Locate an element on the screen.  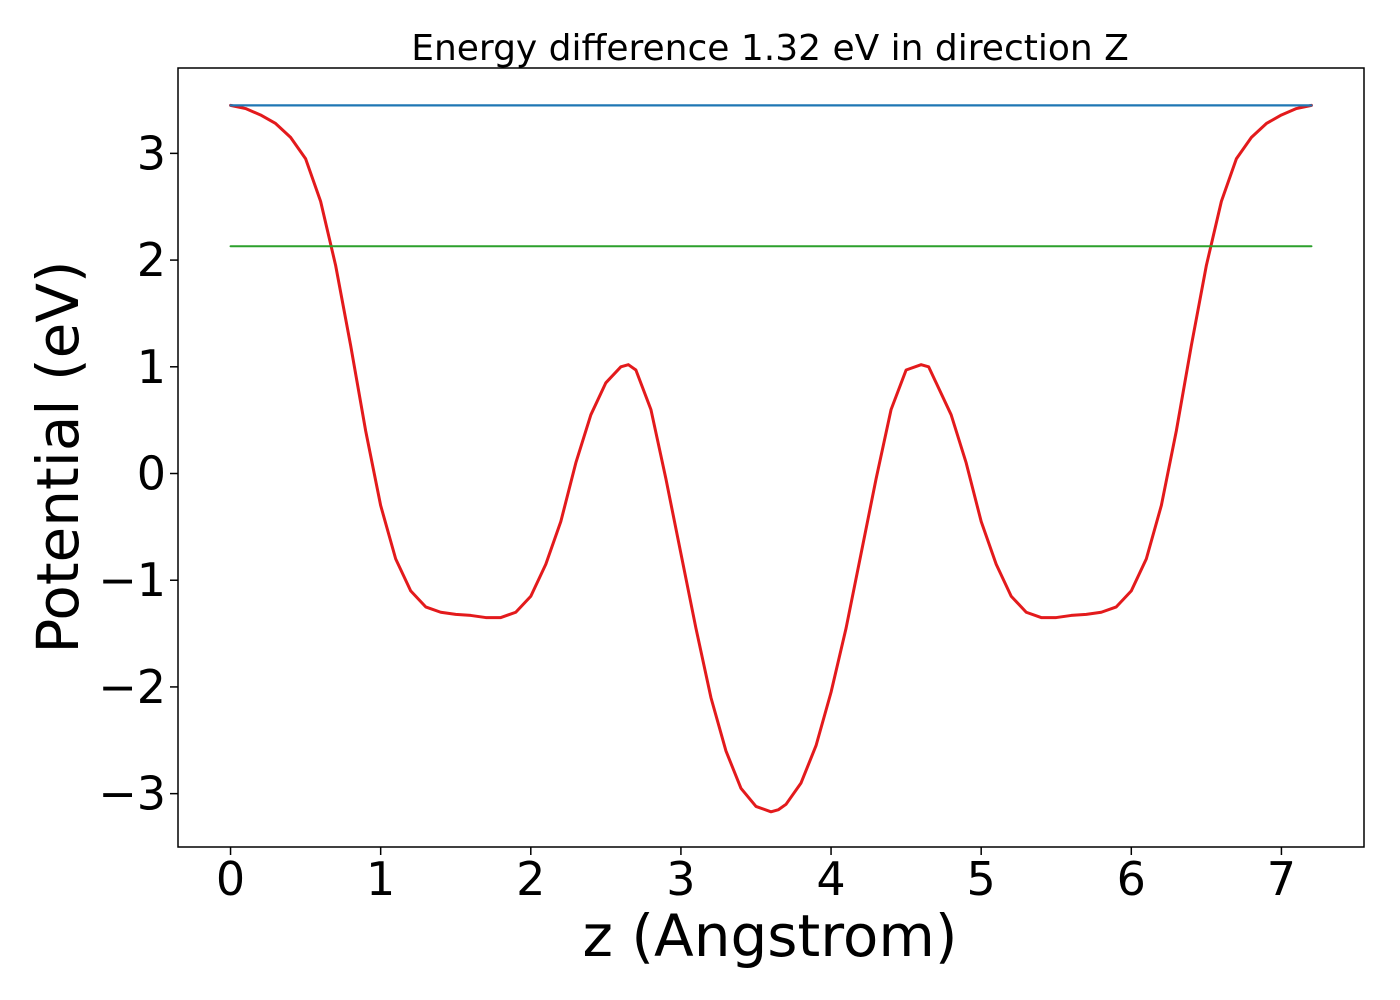
y-tick-label: 1 is located at coordinates (151, 367).